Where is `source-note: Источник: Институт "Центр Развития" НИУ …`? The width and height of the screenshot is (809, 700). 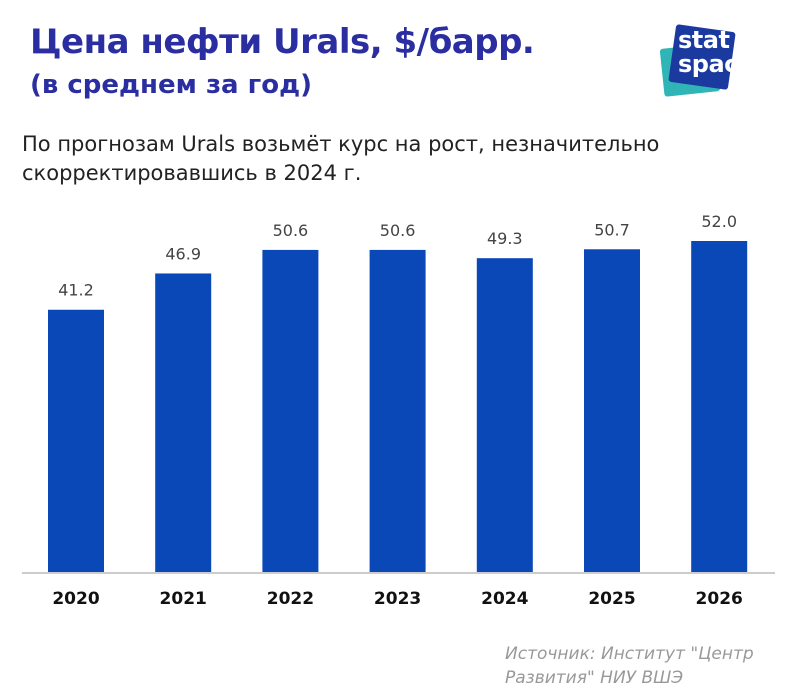
source-note: Источник: Институт "Центр Развития" НИУ … is located at coordinates (629, 666).